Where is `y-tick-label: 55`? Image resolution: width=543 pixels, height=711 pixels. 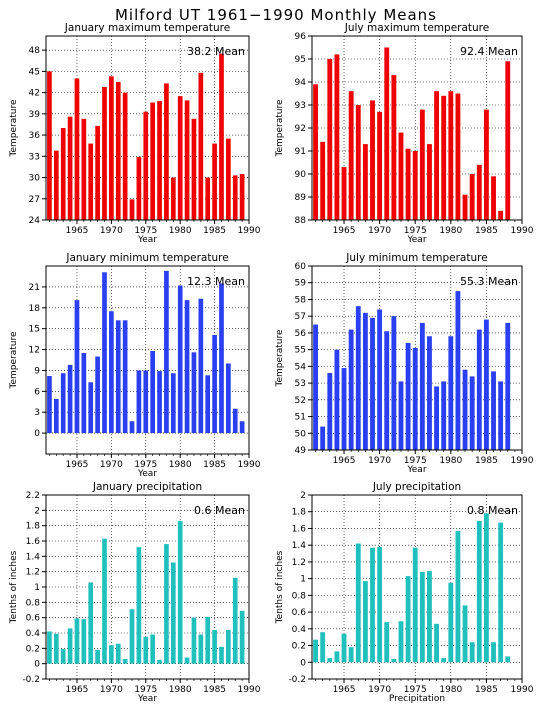
y-tick-label: 55 is located at coordinates (300, 351).